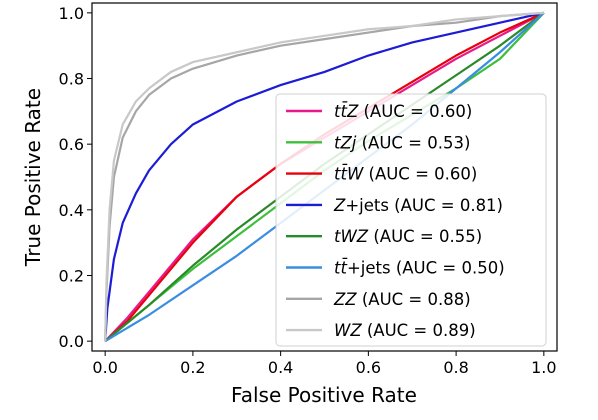 This screenshot has height=420, width=598. I want to click on legend-entry-2: tt̄W (AUC = 0.60), so click(405, 174).